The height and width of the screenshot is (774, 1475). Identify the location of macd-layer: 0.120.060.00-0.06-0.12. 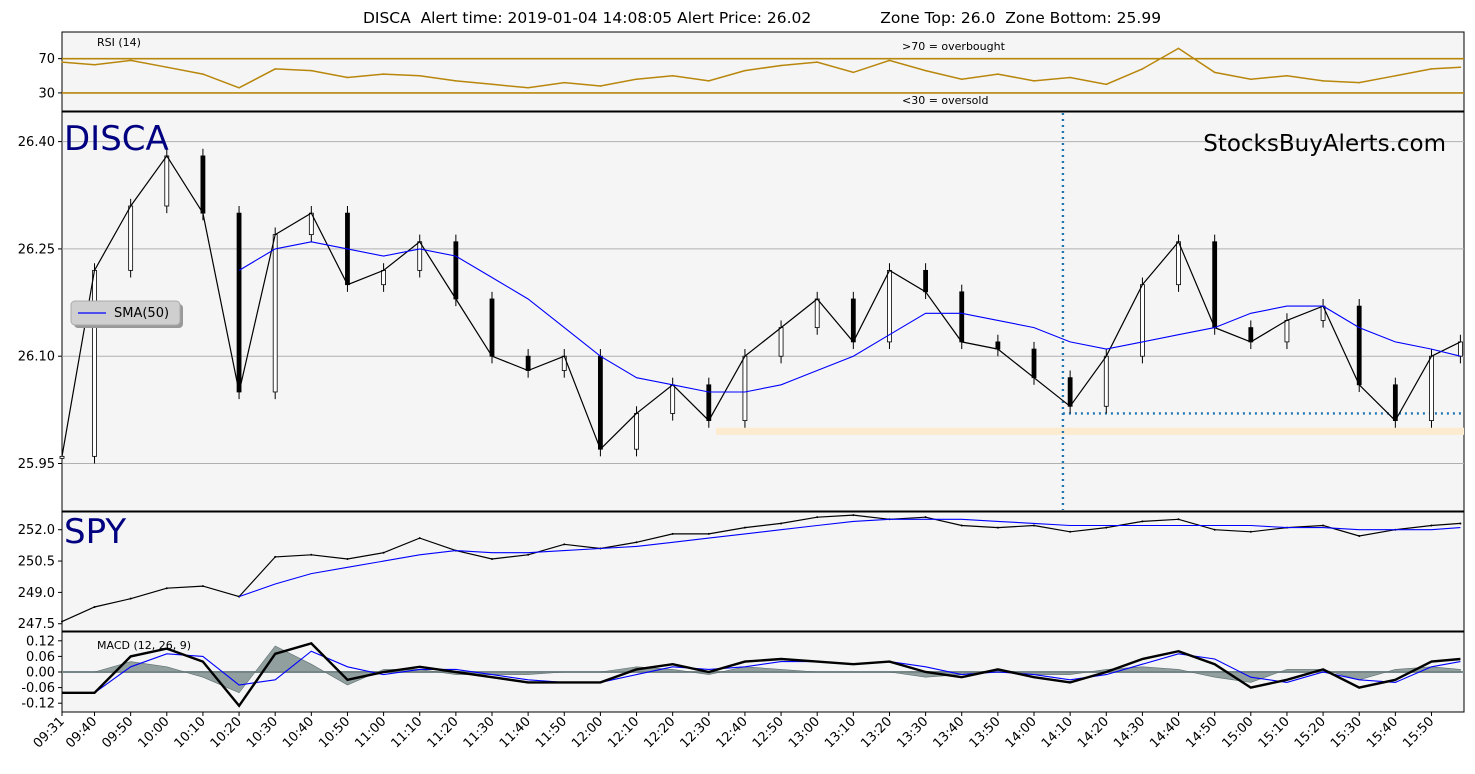
(742, 673).